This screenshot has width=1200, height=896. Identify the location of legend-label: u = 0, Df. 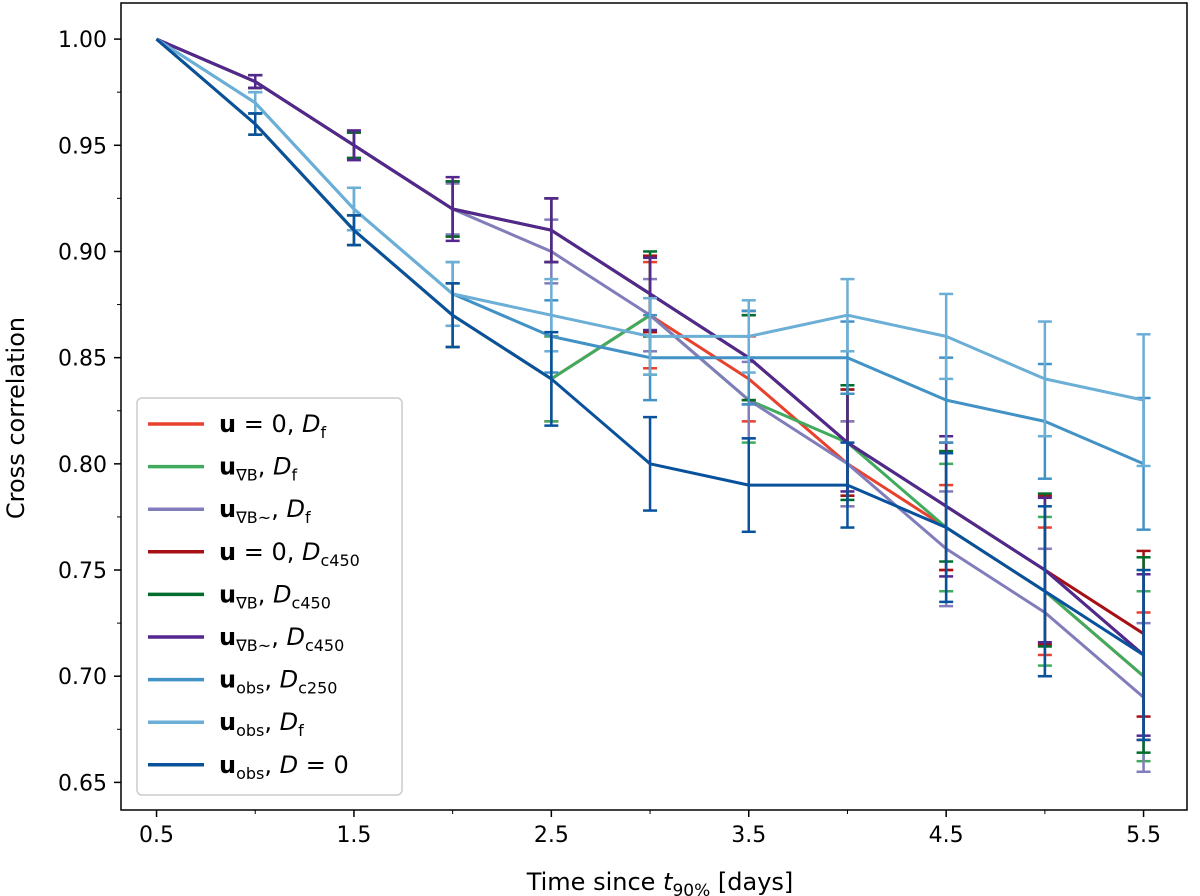
(272, 426).